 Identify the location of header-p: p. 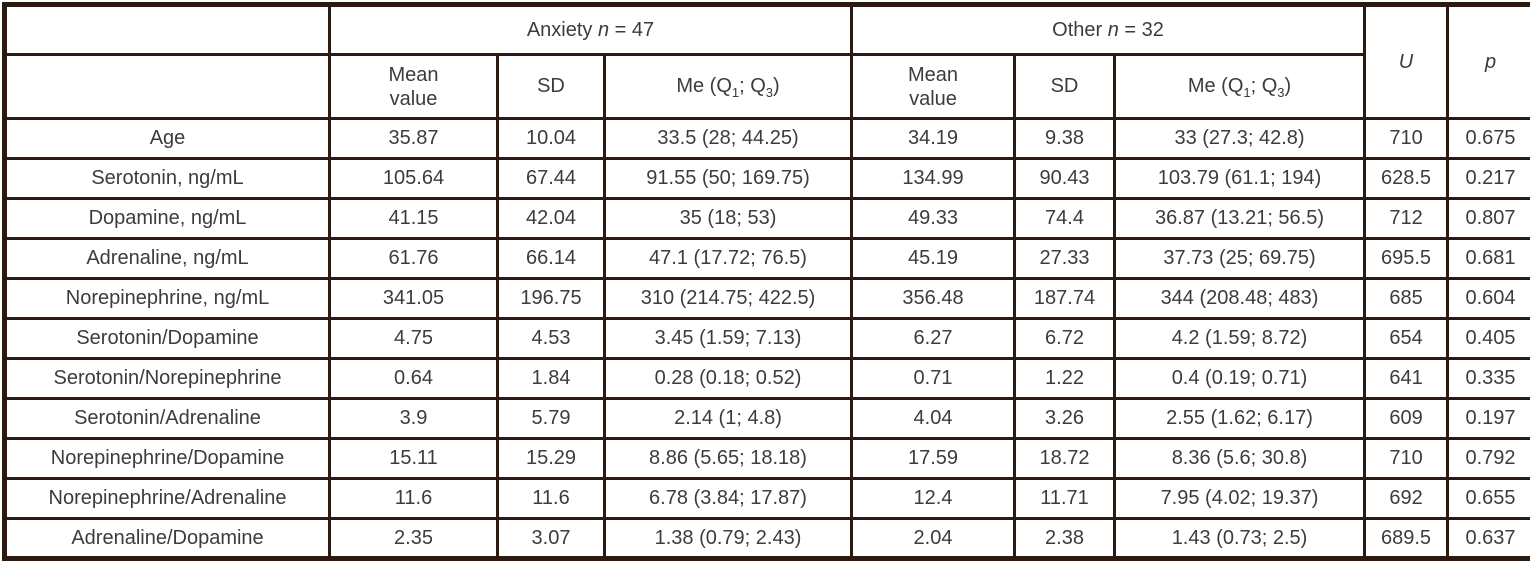
(1488, 61).